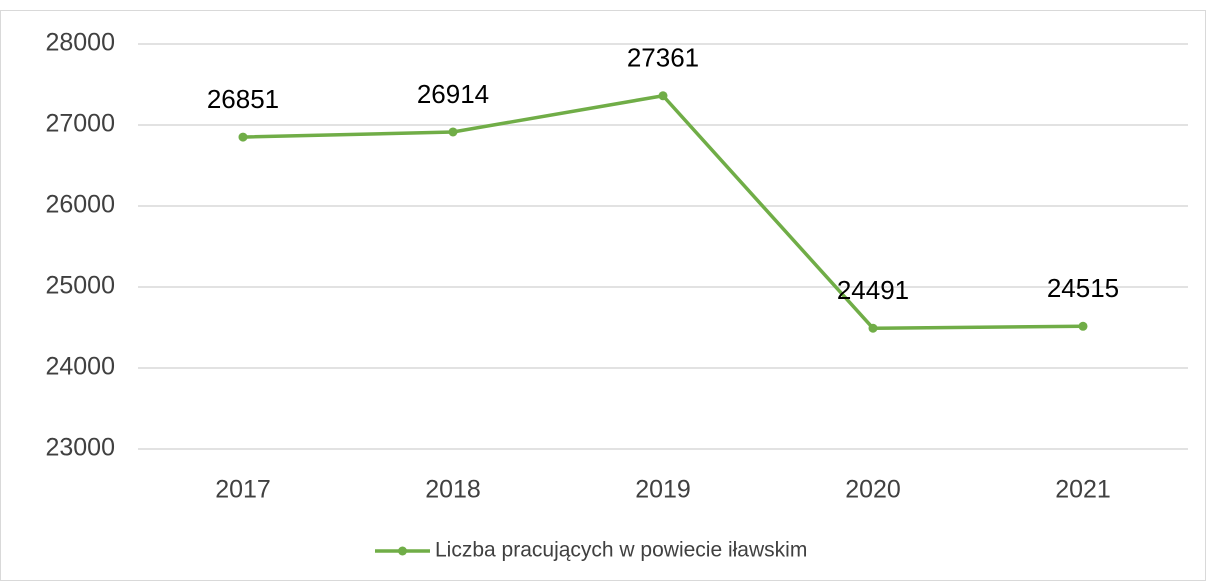  What do you see at coordinates (80, 124) in the screenshot?
I see `y-tick-label: 27000` at bounding box center [80, 124].